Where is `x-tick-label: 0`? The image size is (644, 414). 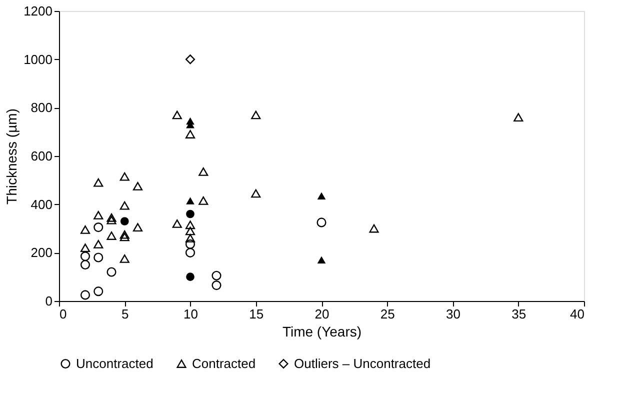
x-tick-label: 0 is located at coordinates (63, 314).